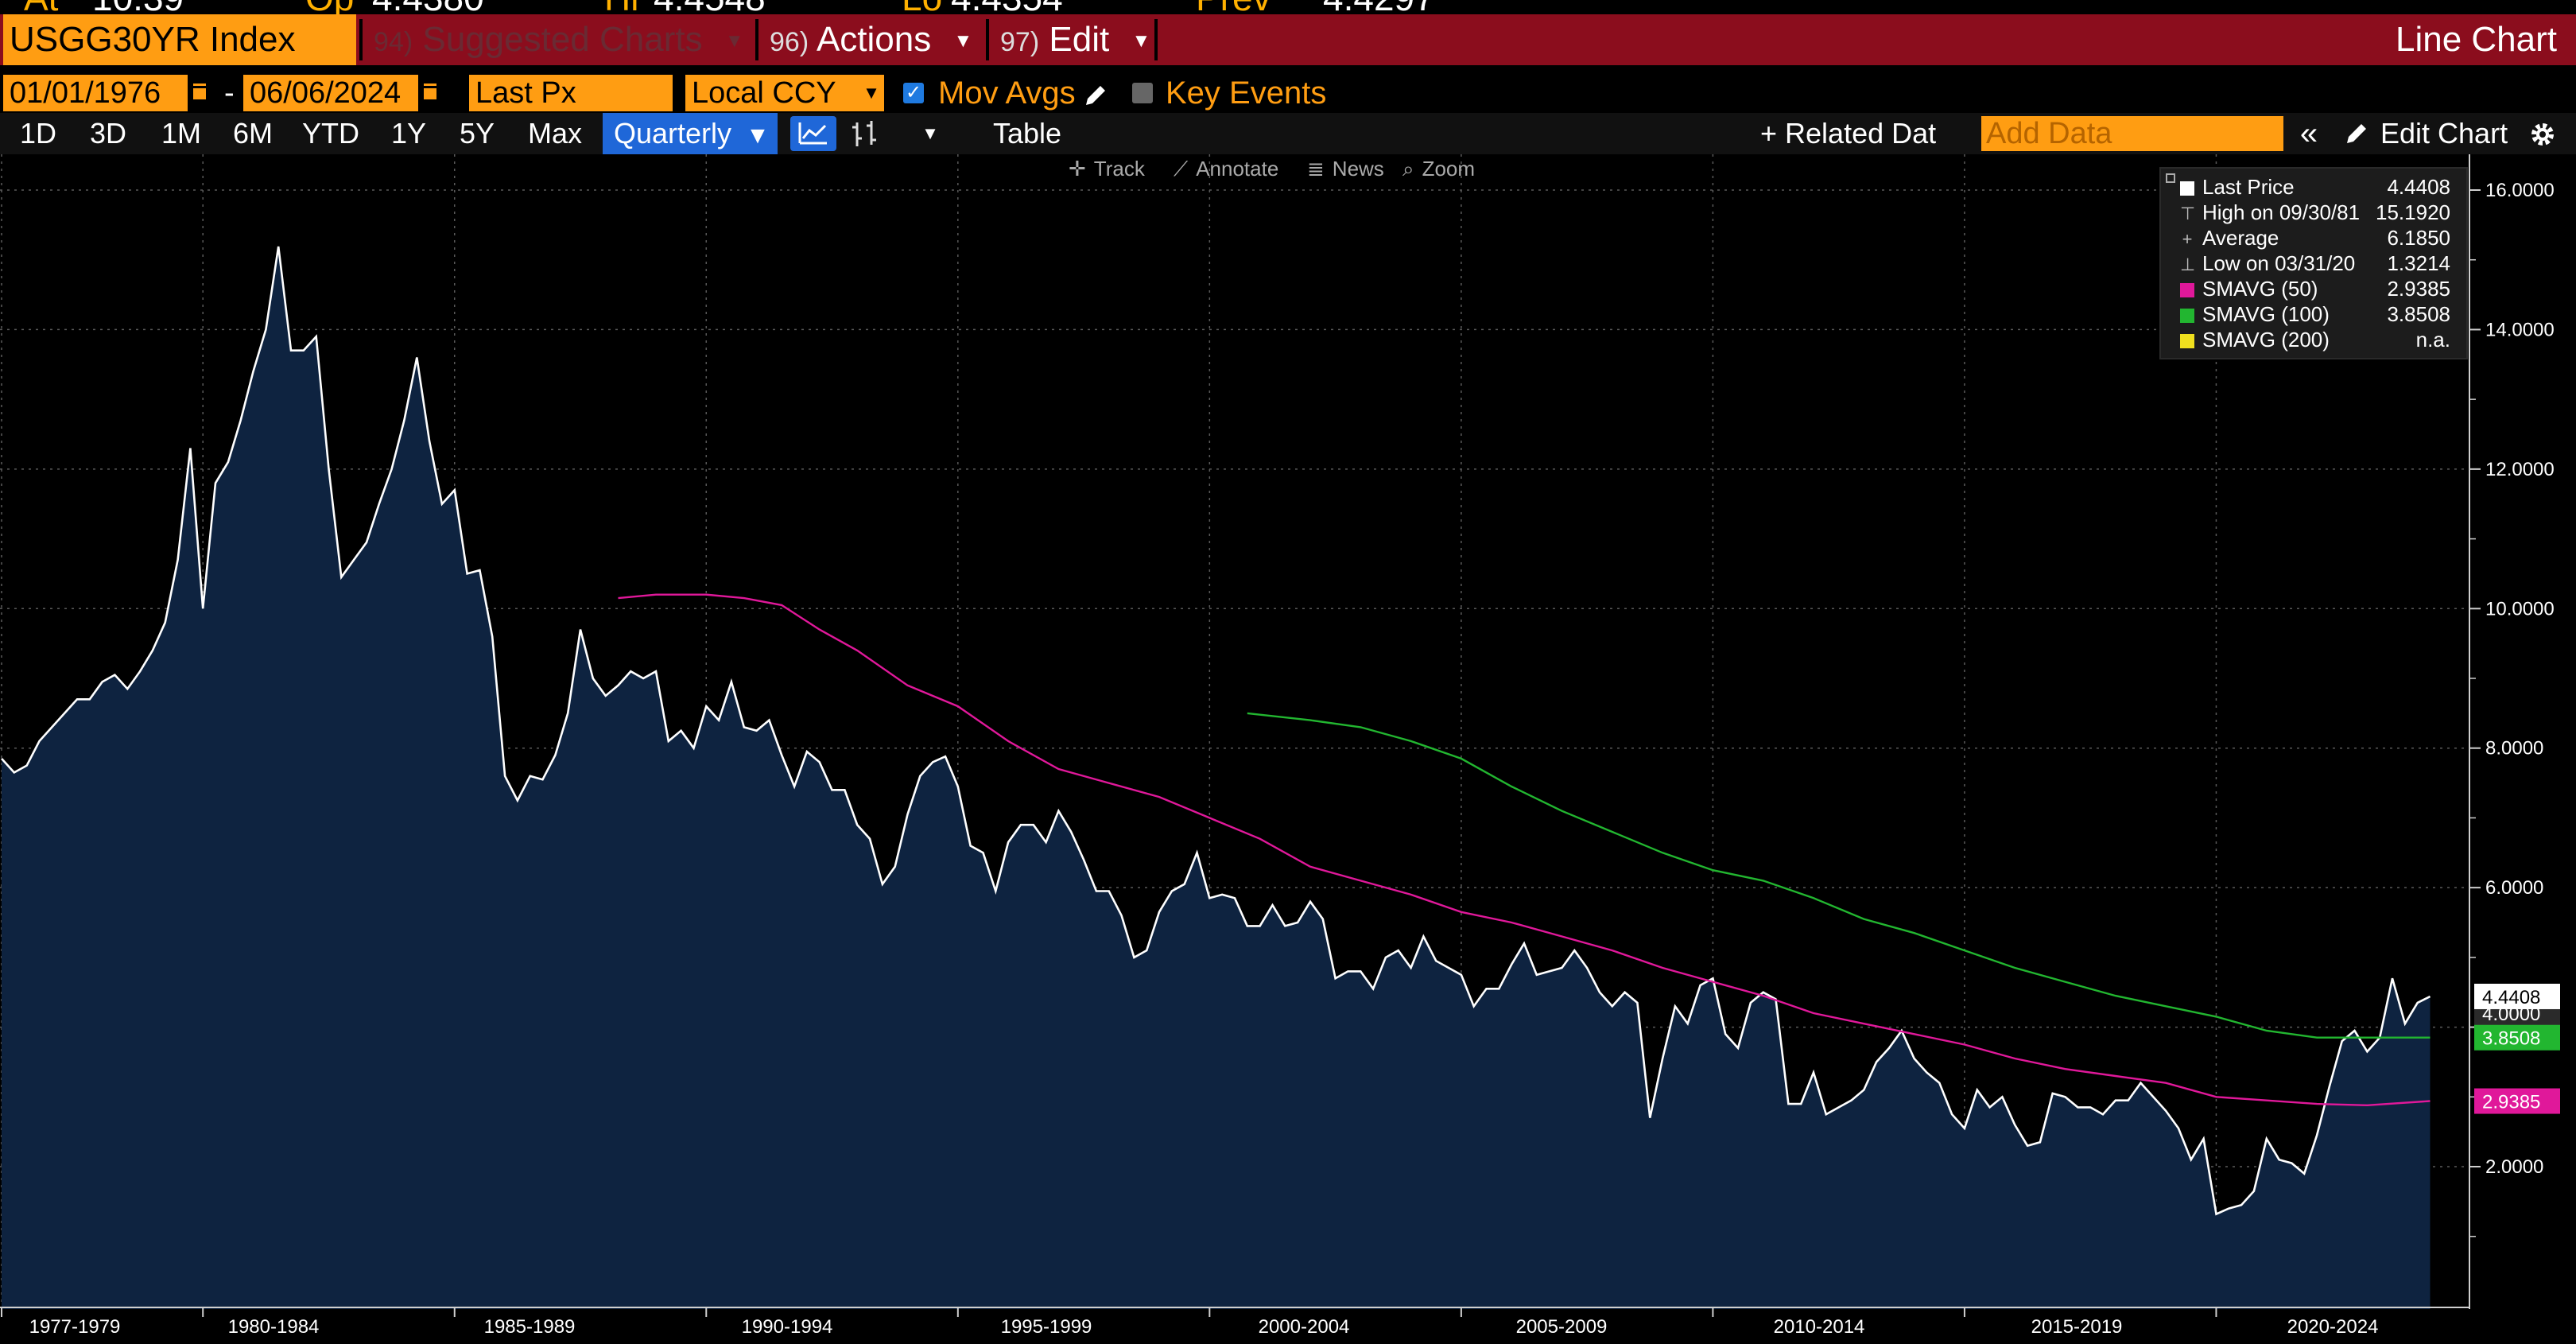 The height and width of the screenshot is (1344, 2576). Describe the element at coordinates (108, 133) in the screenshot. I see `period-3d-button: 3D` at that location.